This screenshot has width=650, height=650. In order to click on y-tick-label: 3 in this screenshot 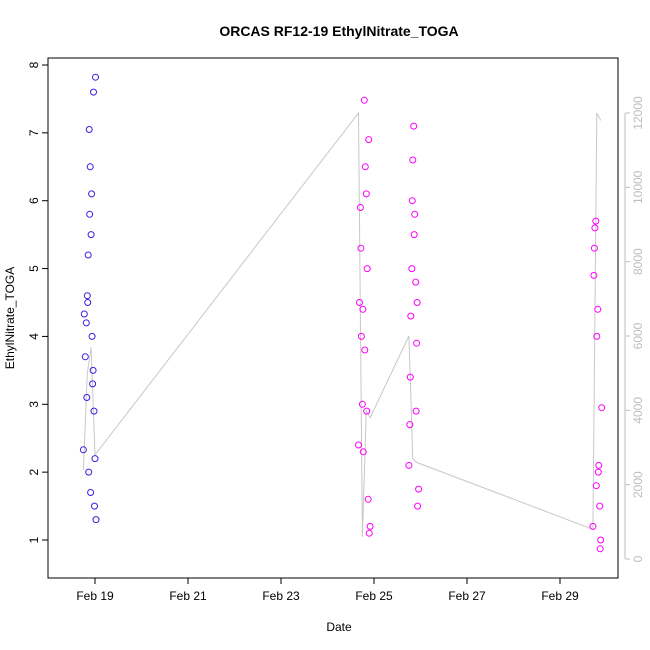, I will do `click(34, 404)`.